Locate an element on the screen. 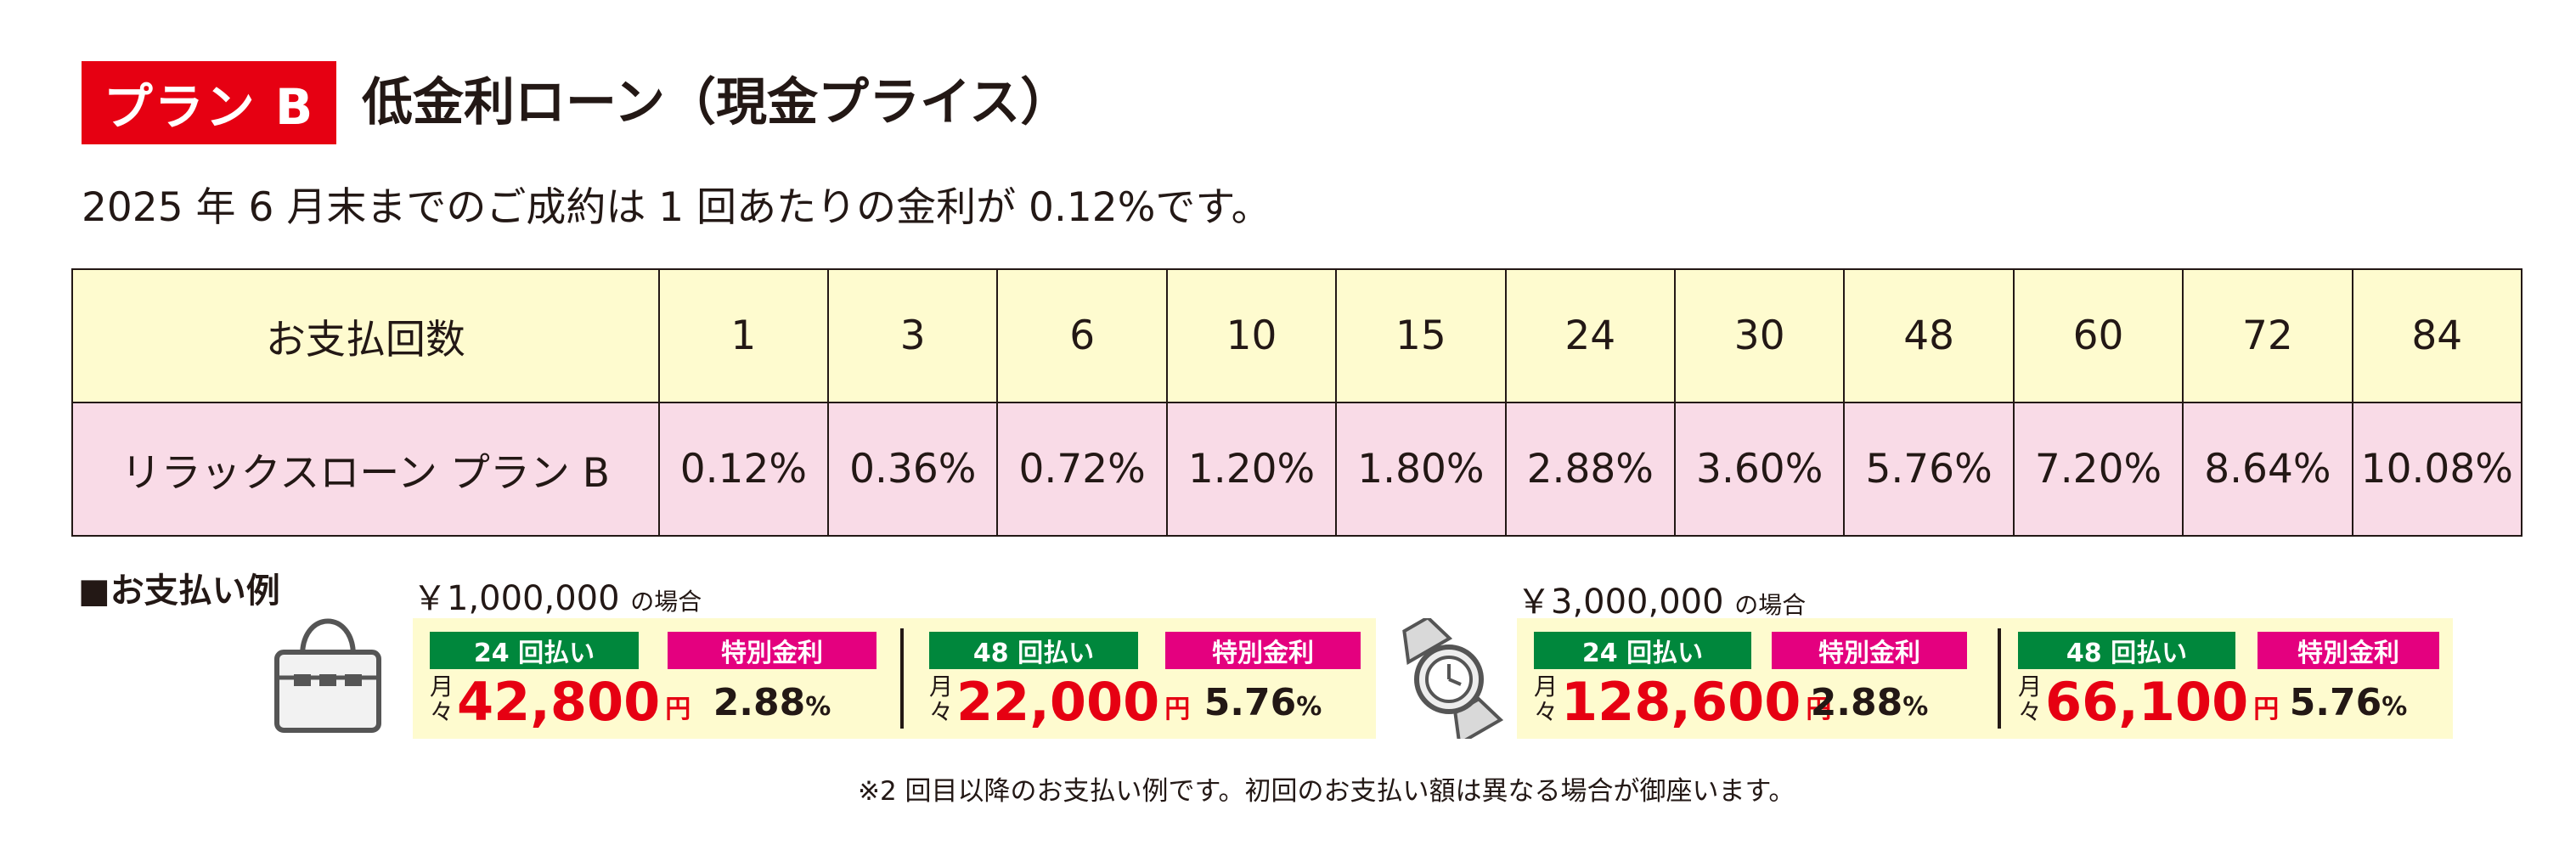  table-cell: 24 is located at coordinates (1590, 335).